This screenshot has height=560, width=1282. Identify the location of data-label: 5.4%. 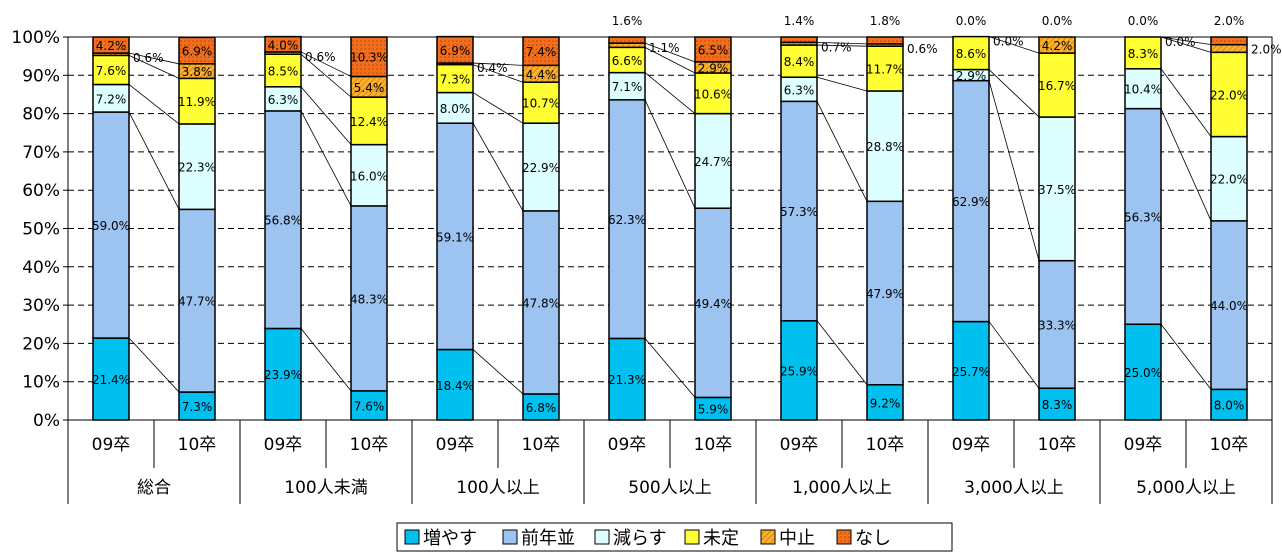
(369, 88).